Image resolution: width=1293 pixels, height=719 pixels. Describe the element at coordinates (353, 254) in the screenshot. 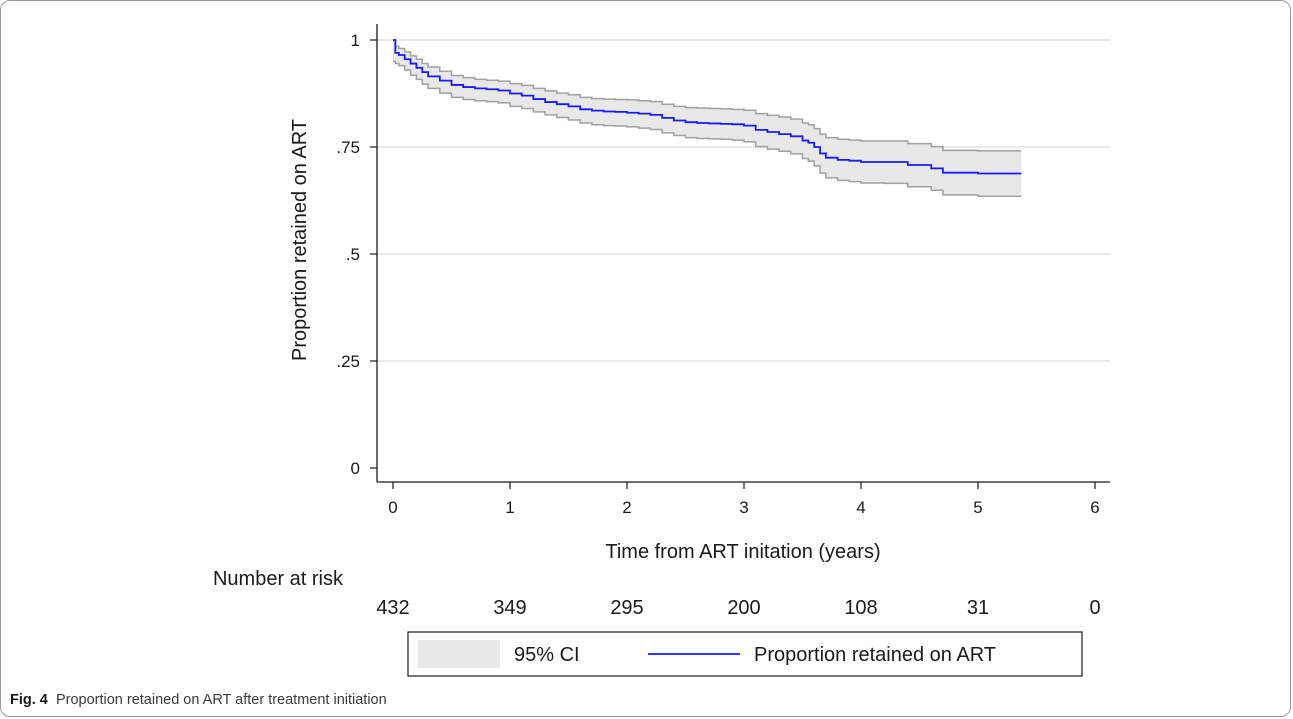

I see `y-tick-label: .5` at that location.